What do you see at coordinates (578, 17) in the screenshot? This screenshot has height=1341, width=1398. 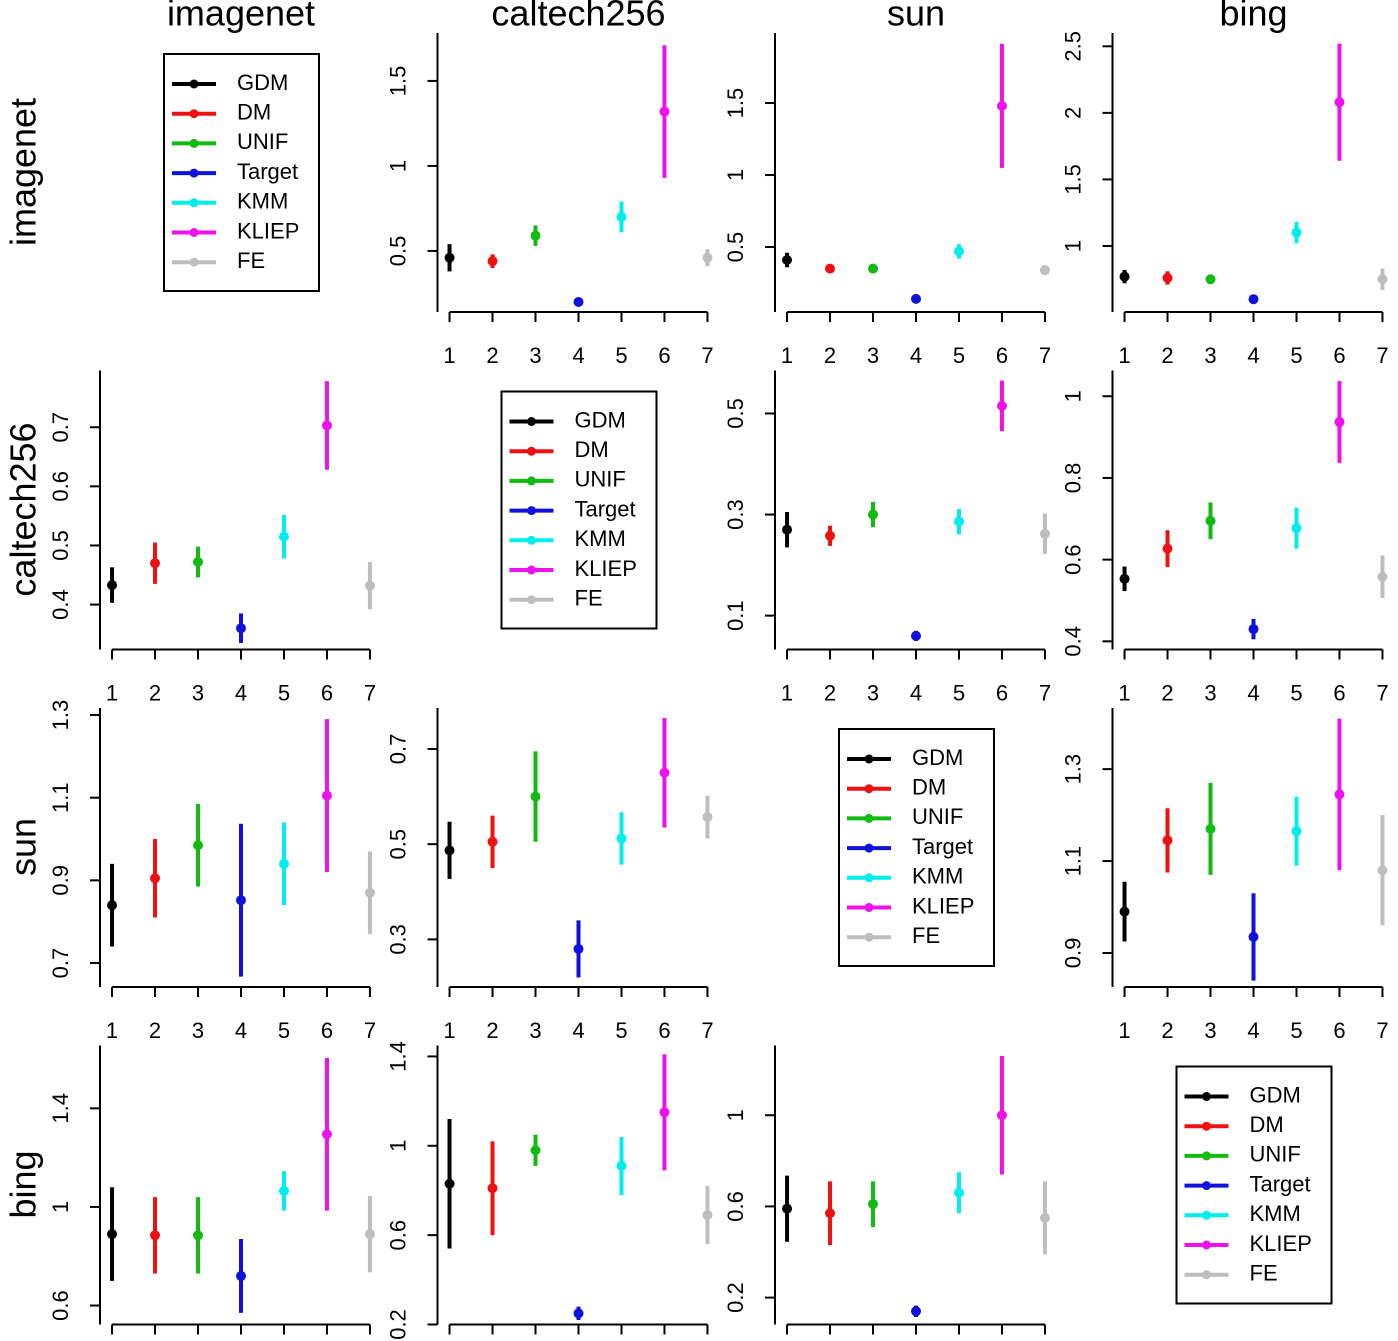 I see `column-title: caltech256` at bounding box center [578, 17].